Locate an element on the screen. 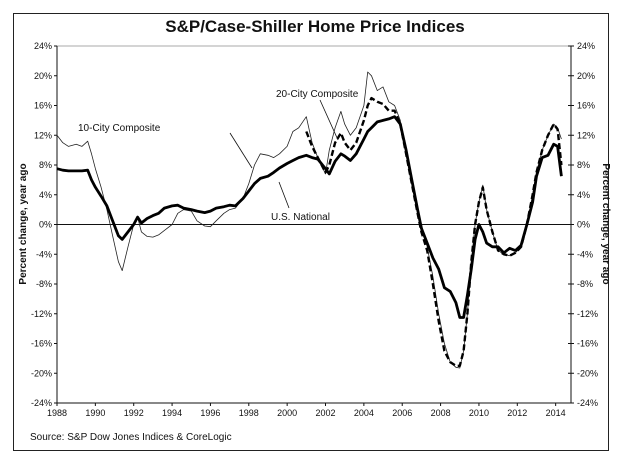 The width and height of the screenshot is (630, 457). y-tick-label-left: -12% is located at coordinates (41, 314).